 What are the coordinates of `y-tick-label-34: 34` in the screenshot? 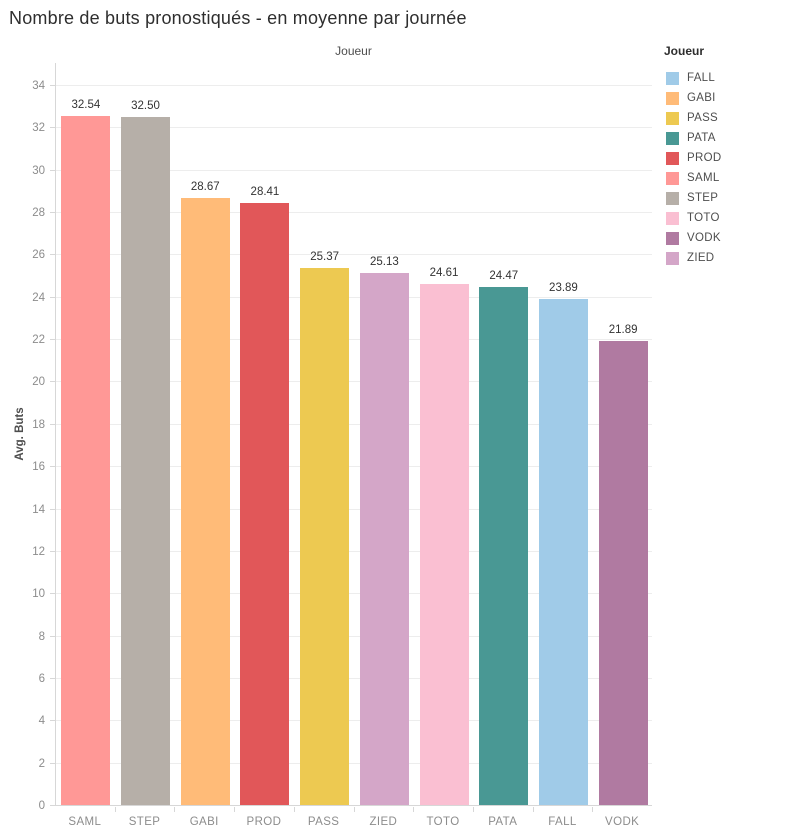 It's located at (38, 86).